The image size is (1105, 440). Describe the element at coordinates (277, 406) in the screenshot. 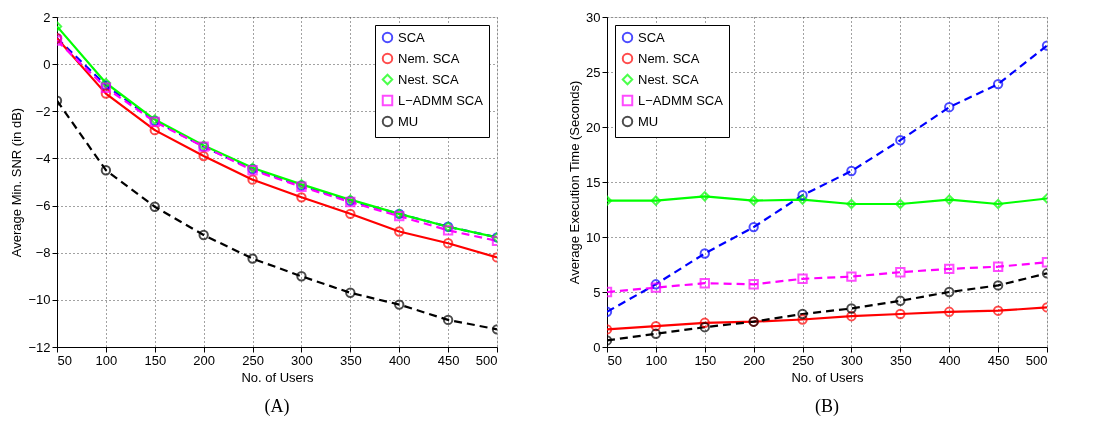

I see `text: (A)` at that location.